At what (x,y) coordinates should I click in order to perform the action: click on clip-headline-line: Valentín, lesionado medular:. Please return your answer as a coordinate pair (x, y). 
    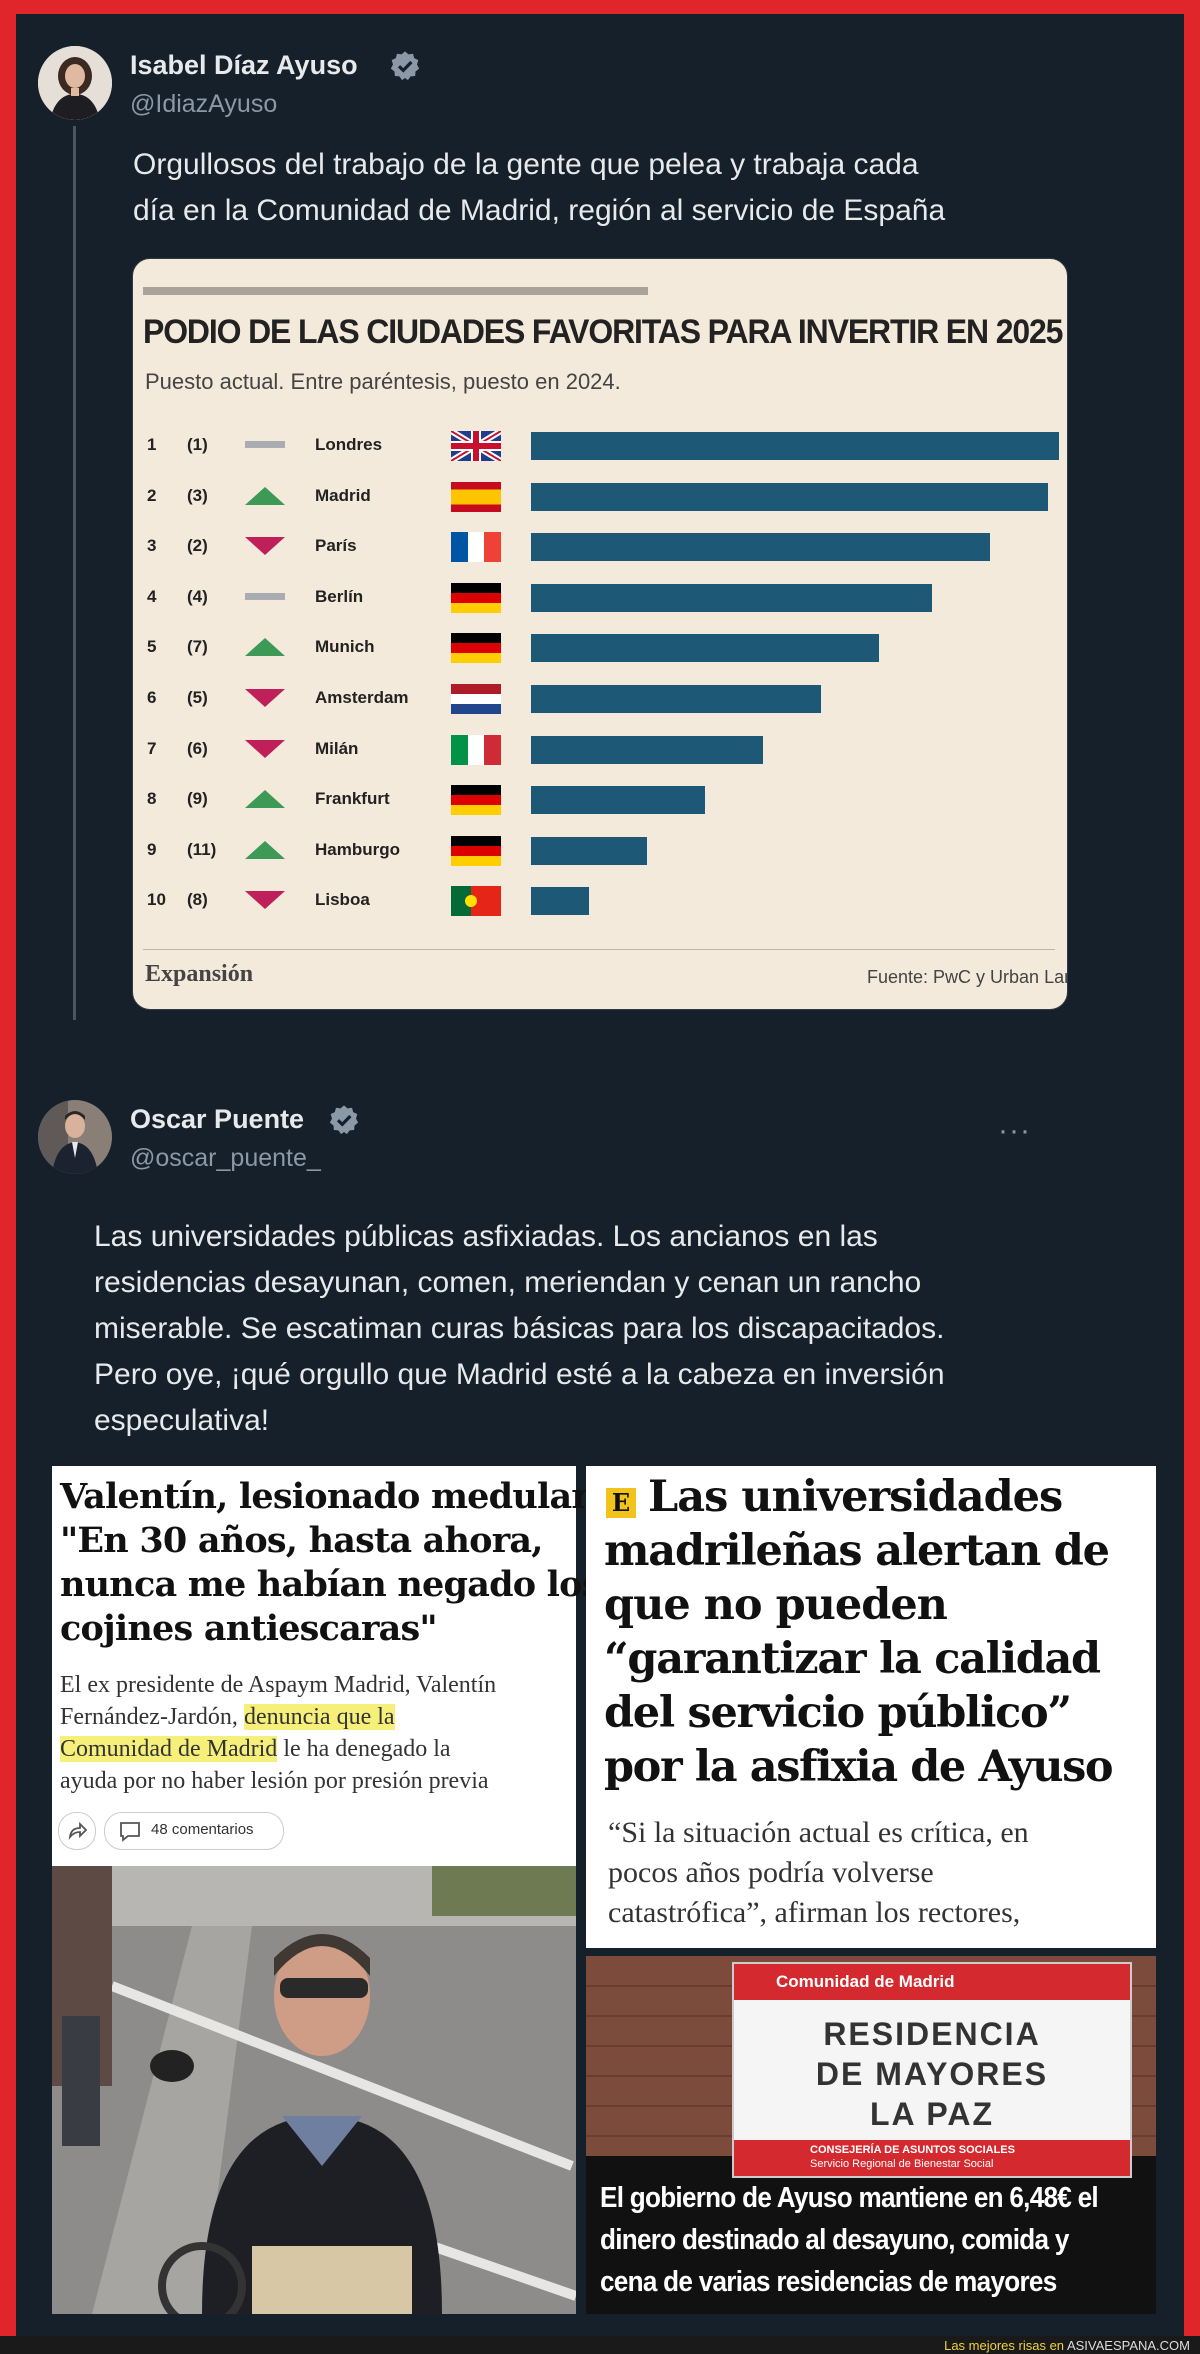
    Looking at the image, I should click on (331, 1496).